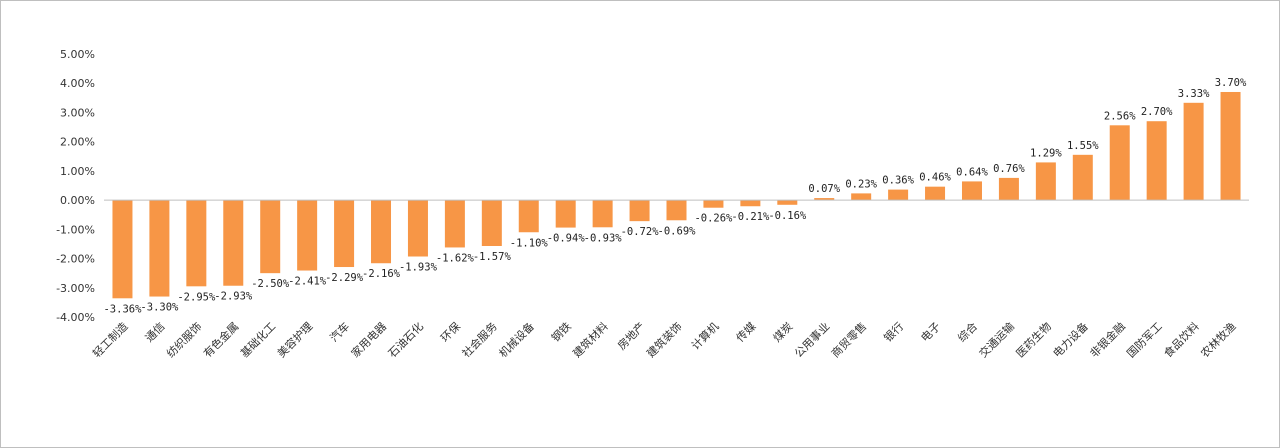 The width and height of the screenshot is (1280, 448). I want to click on category-label: 机械设备, so click(516, 339).